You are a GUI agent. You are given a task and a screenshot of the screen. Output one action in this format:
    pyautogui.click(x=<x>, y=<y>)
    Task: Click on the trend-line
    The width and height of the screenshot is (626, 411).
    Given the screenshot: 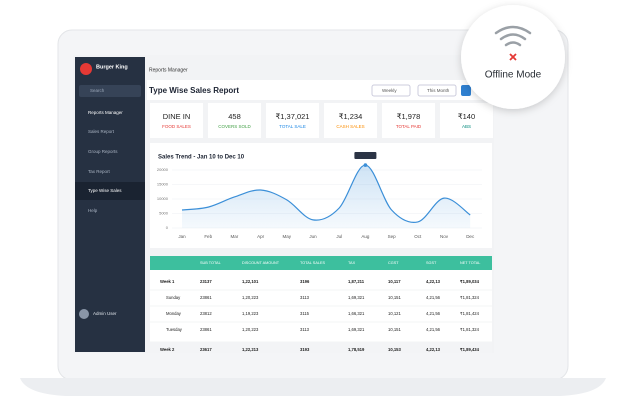 What is the action you would take?
    pyautogui.click(x=326, y=193)
    